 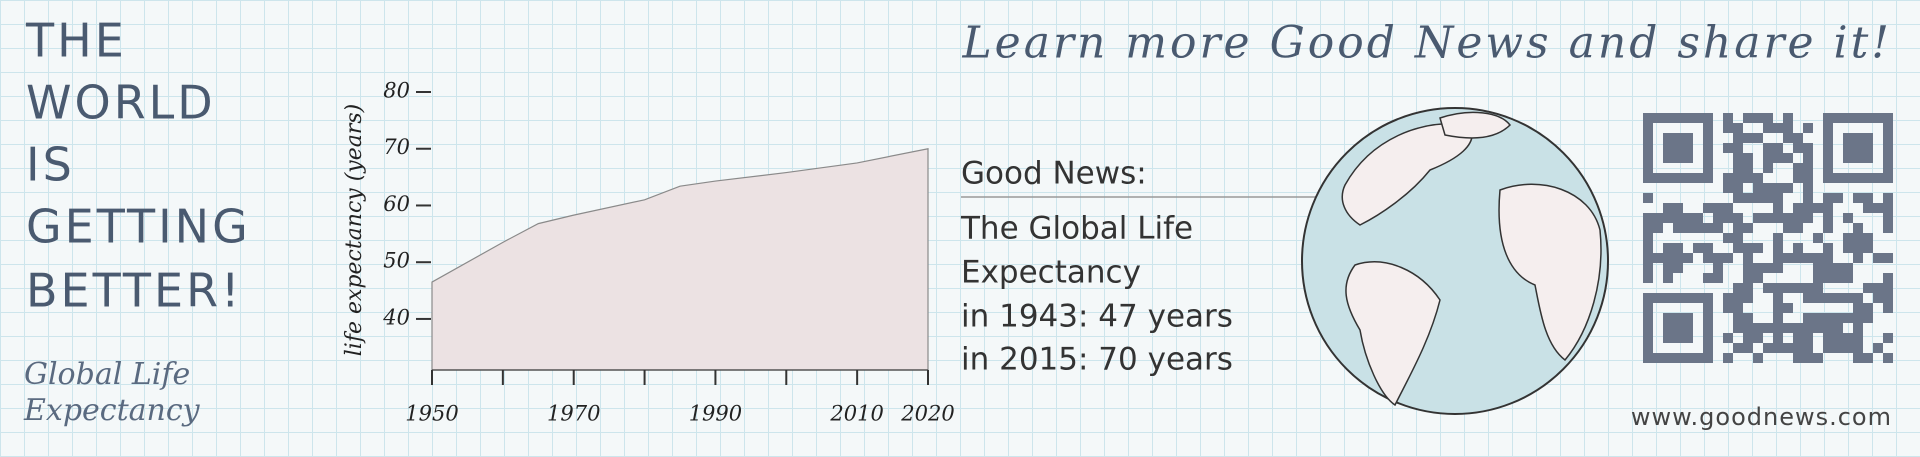 What do you see at coordinates (138, 166) in the screenshot?
I see `headline: THE WORLD IS GETTING BETTER!` at bounding box center [138, 166].